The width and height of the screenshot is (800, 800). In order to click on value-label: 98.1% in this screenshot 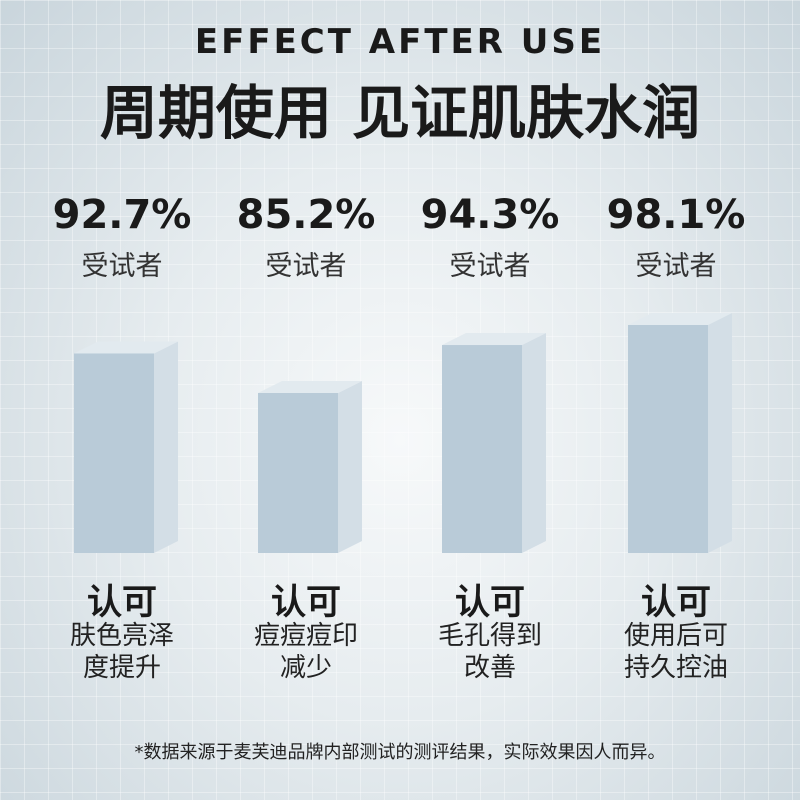, I will do `click(676, 215)`.